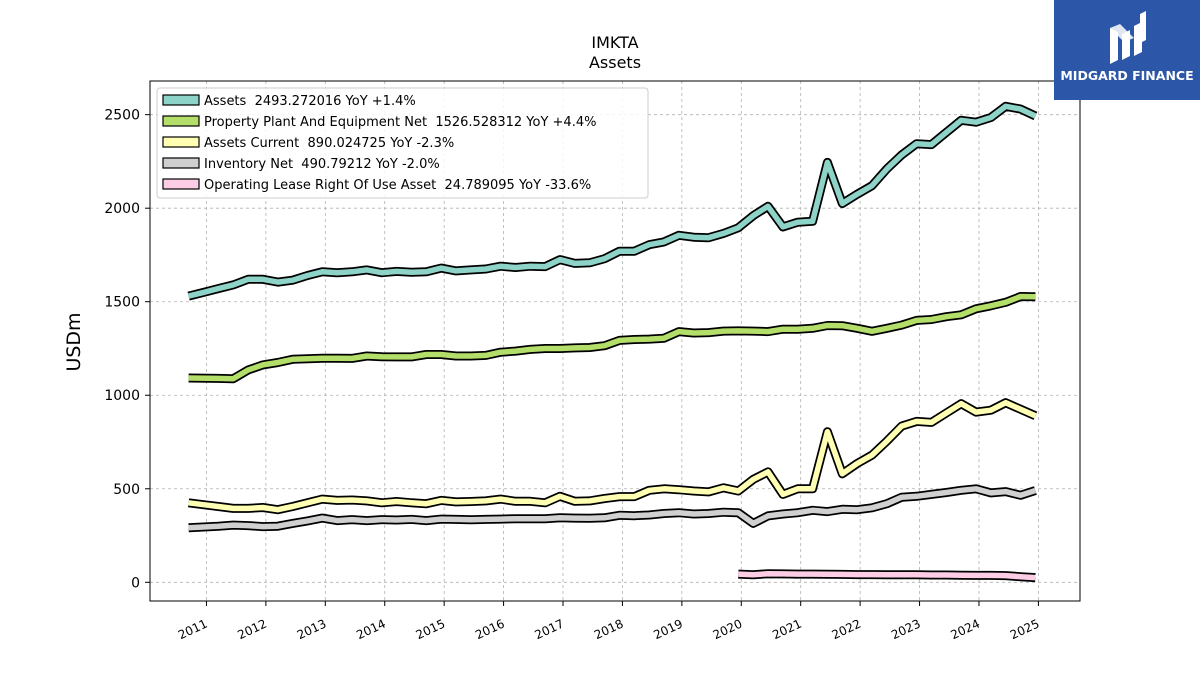  What do you see at coordinates (122, 209) in the screenshot?
I see `y-tick-label: 2000` at bounding box center [122, 209].